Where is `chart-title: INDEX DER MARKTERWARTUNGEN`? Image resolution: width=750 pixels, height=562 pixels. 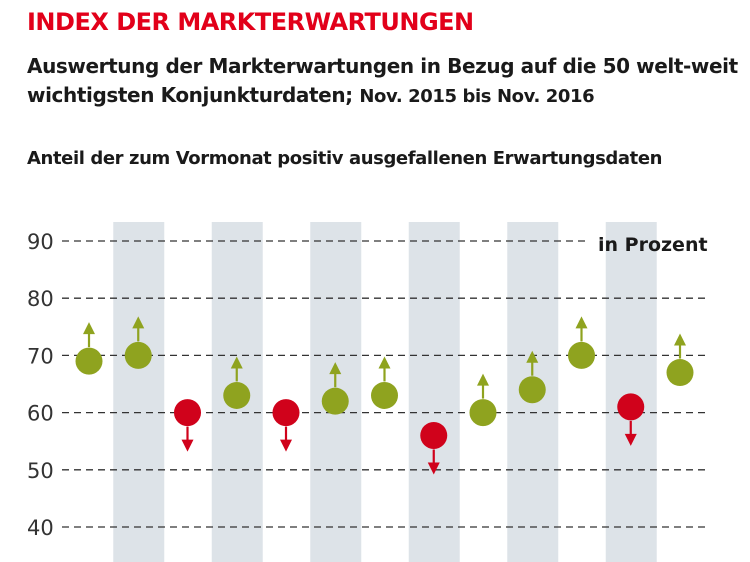 chart-title: INDEX DER MARKTERWARTUNGEN is located at coordinates (250, 22).